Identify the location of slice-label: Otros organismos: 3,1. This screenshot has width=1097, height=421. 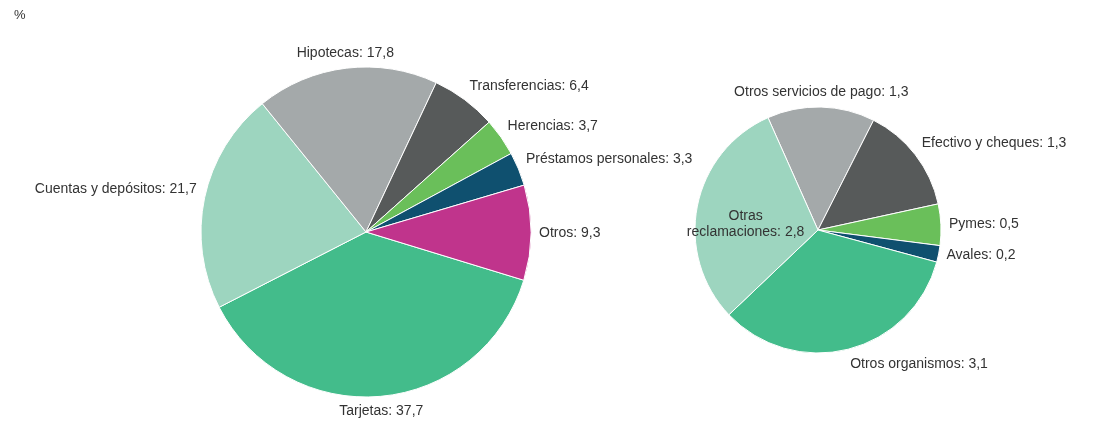
(919, 362).